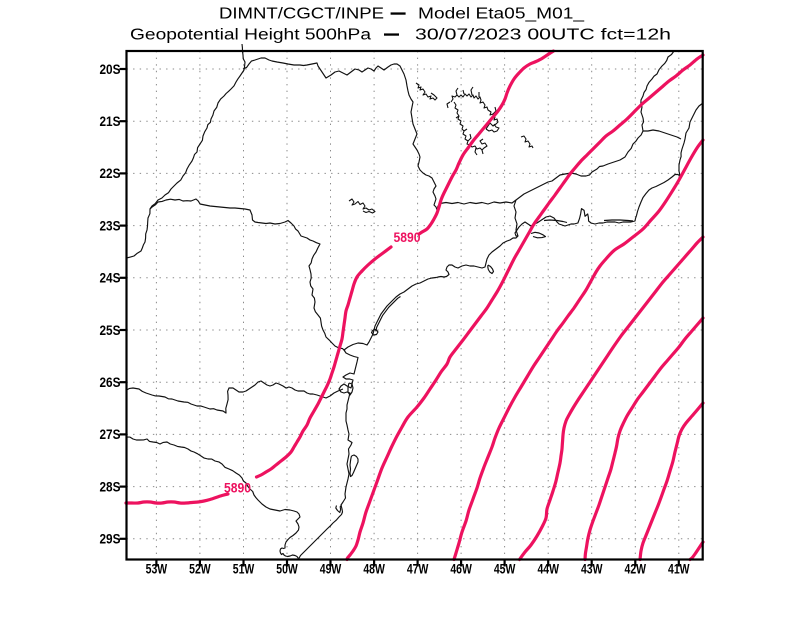 This screenshot has width=800, height=618. Describe the element at coordinates (110, 434) in the screenshot. I see `svg-text: 27S` at that location.